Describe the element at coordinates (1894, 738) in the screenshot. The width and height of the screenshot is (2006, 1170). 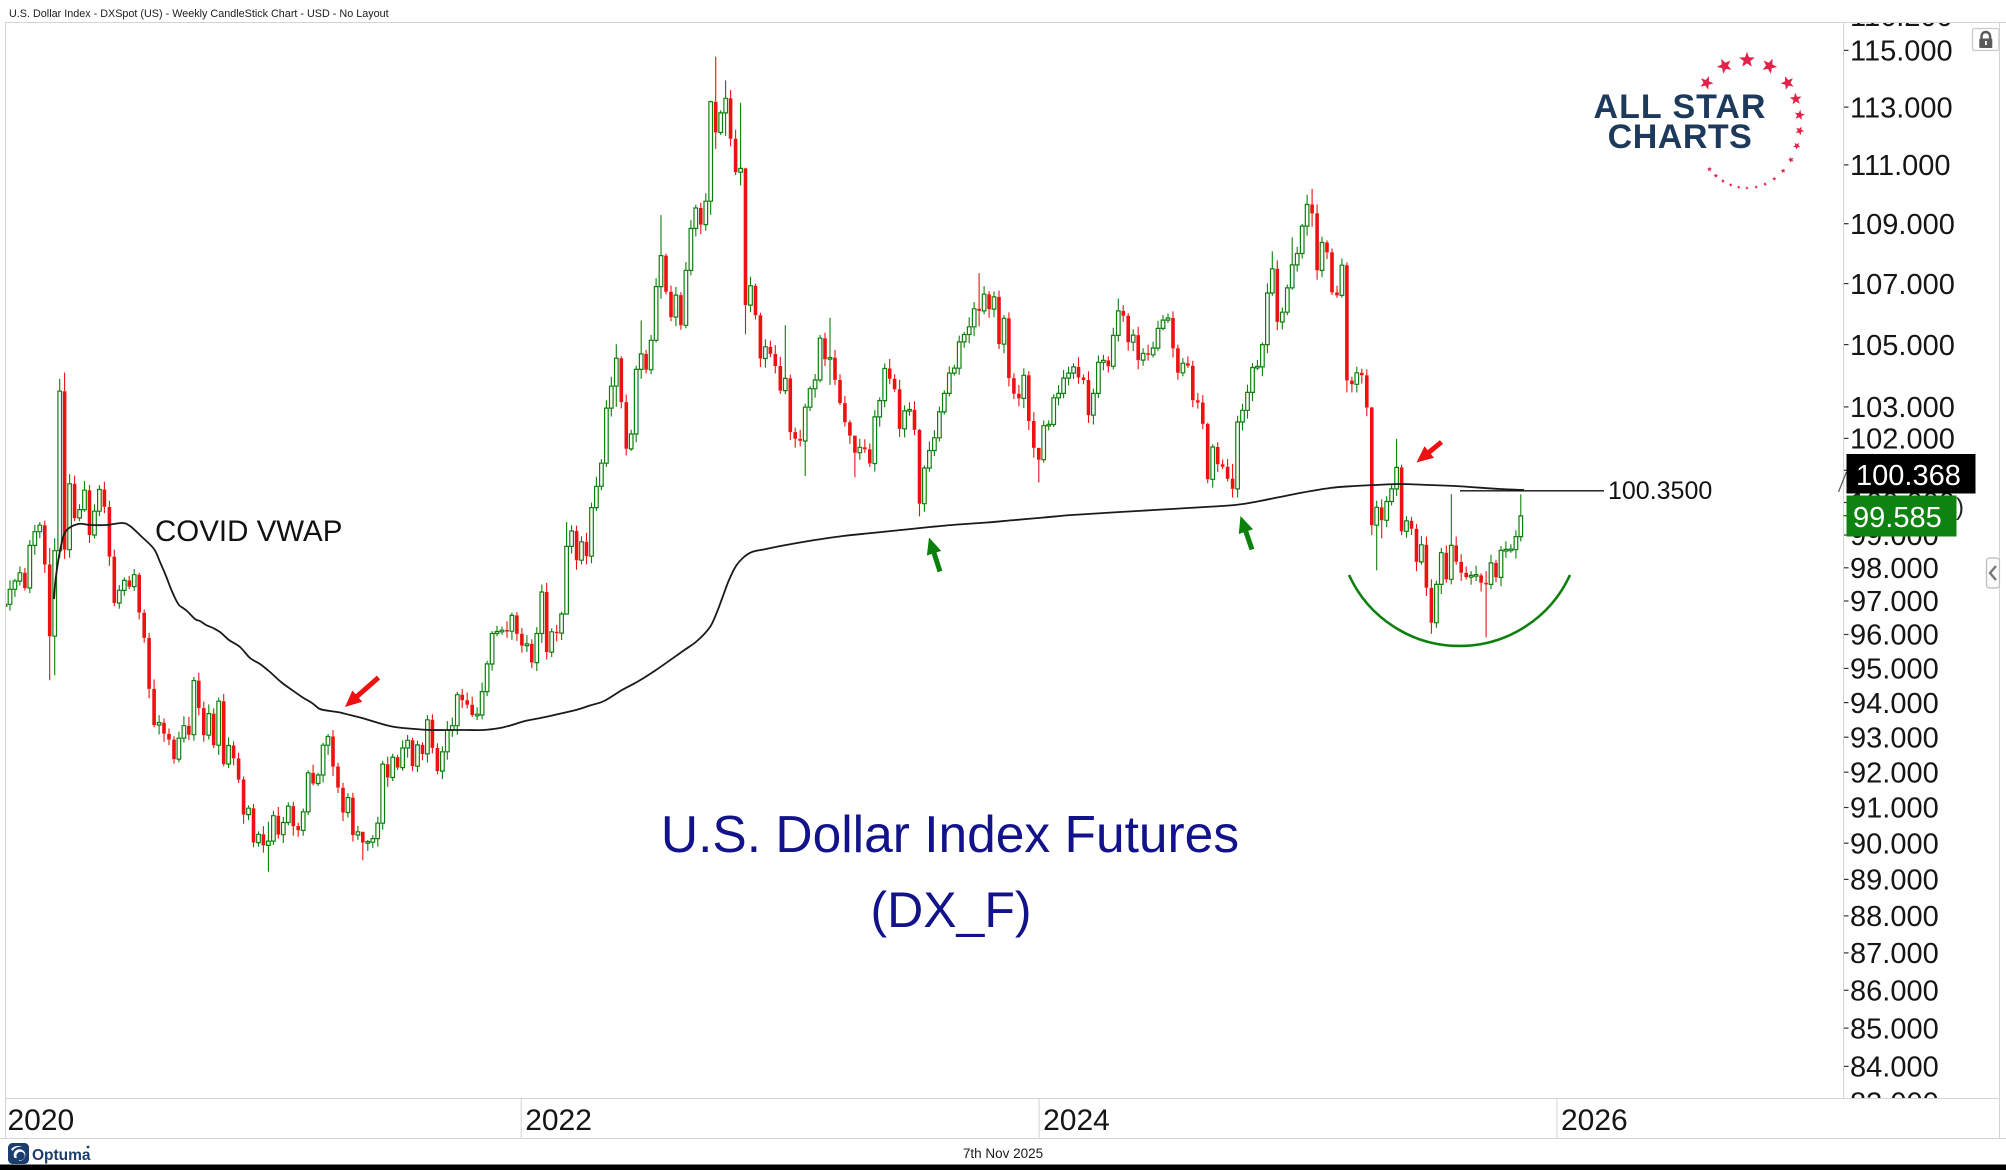
I see `svg-text: 93.000` at that location.